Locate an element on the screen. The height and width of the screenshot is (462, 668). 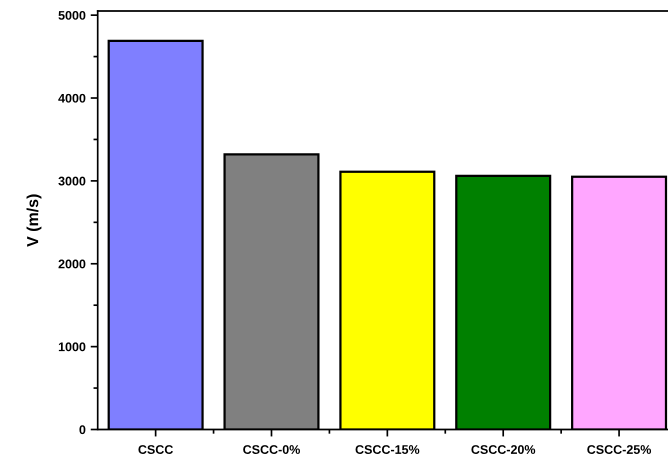
x-tick-label: CSCC-25% is located at coordinates (619, 449).